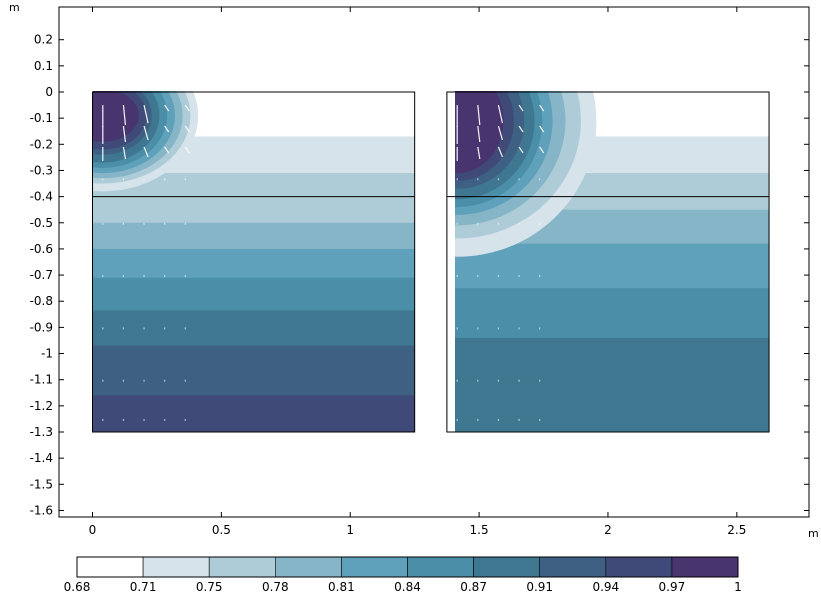  What do you see at coordinates (341, 587) in the screenshot?
I see `colorbar-label: 0.81` at bounding box center [341, 587].